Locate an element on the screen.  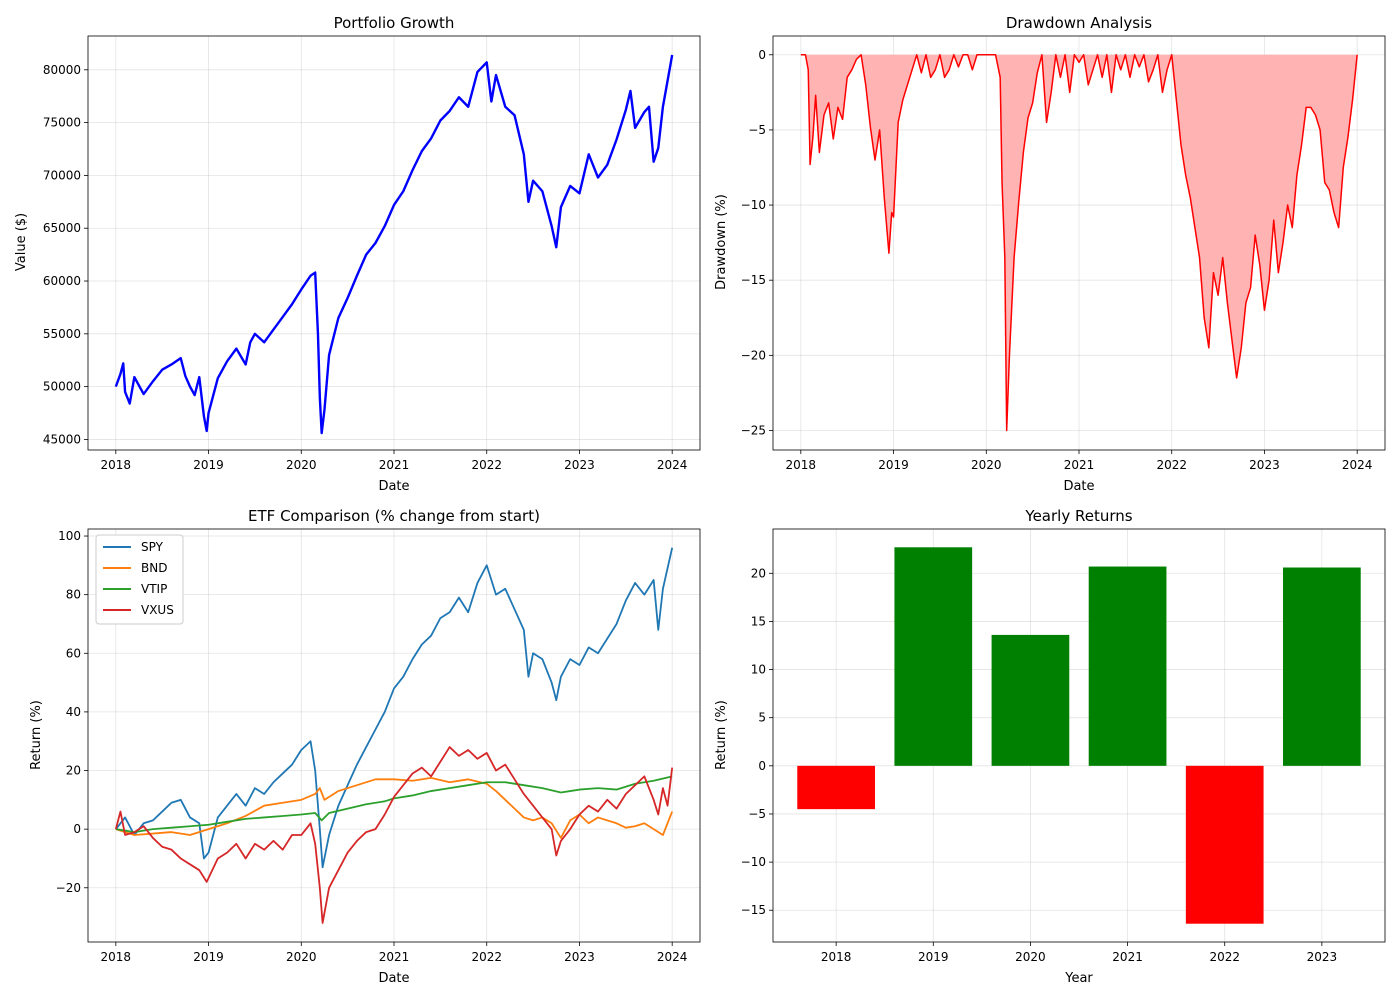
y-tick-label: 75000 is located at coordinates (62, 123).